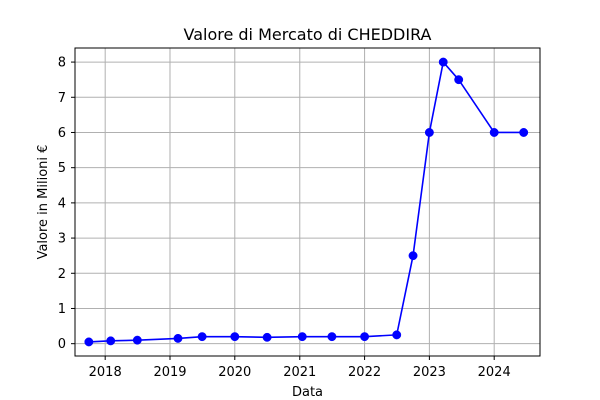 The image size is (600, 400). What do you see at coordinates (234, 372) in the screenshot?
I see `x-tick-label: 2020` at bounding box center [234, 372].